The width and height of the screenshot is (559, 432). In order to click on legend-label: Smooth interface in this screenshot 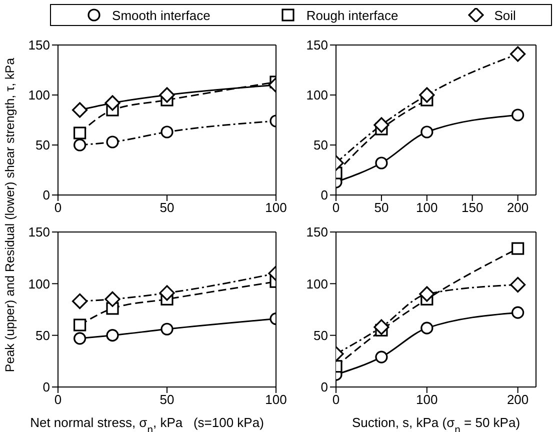, I will do `click(161, 15)`.